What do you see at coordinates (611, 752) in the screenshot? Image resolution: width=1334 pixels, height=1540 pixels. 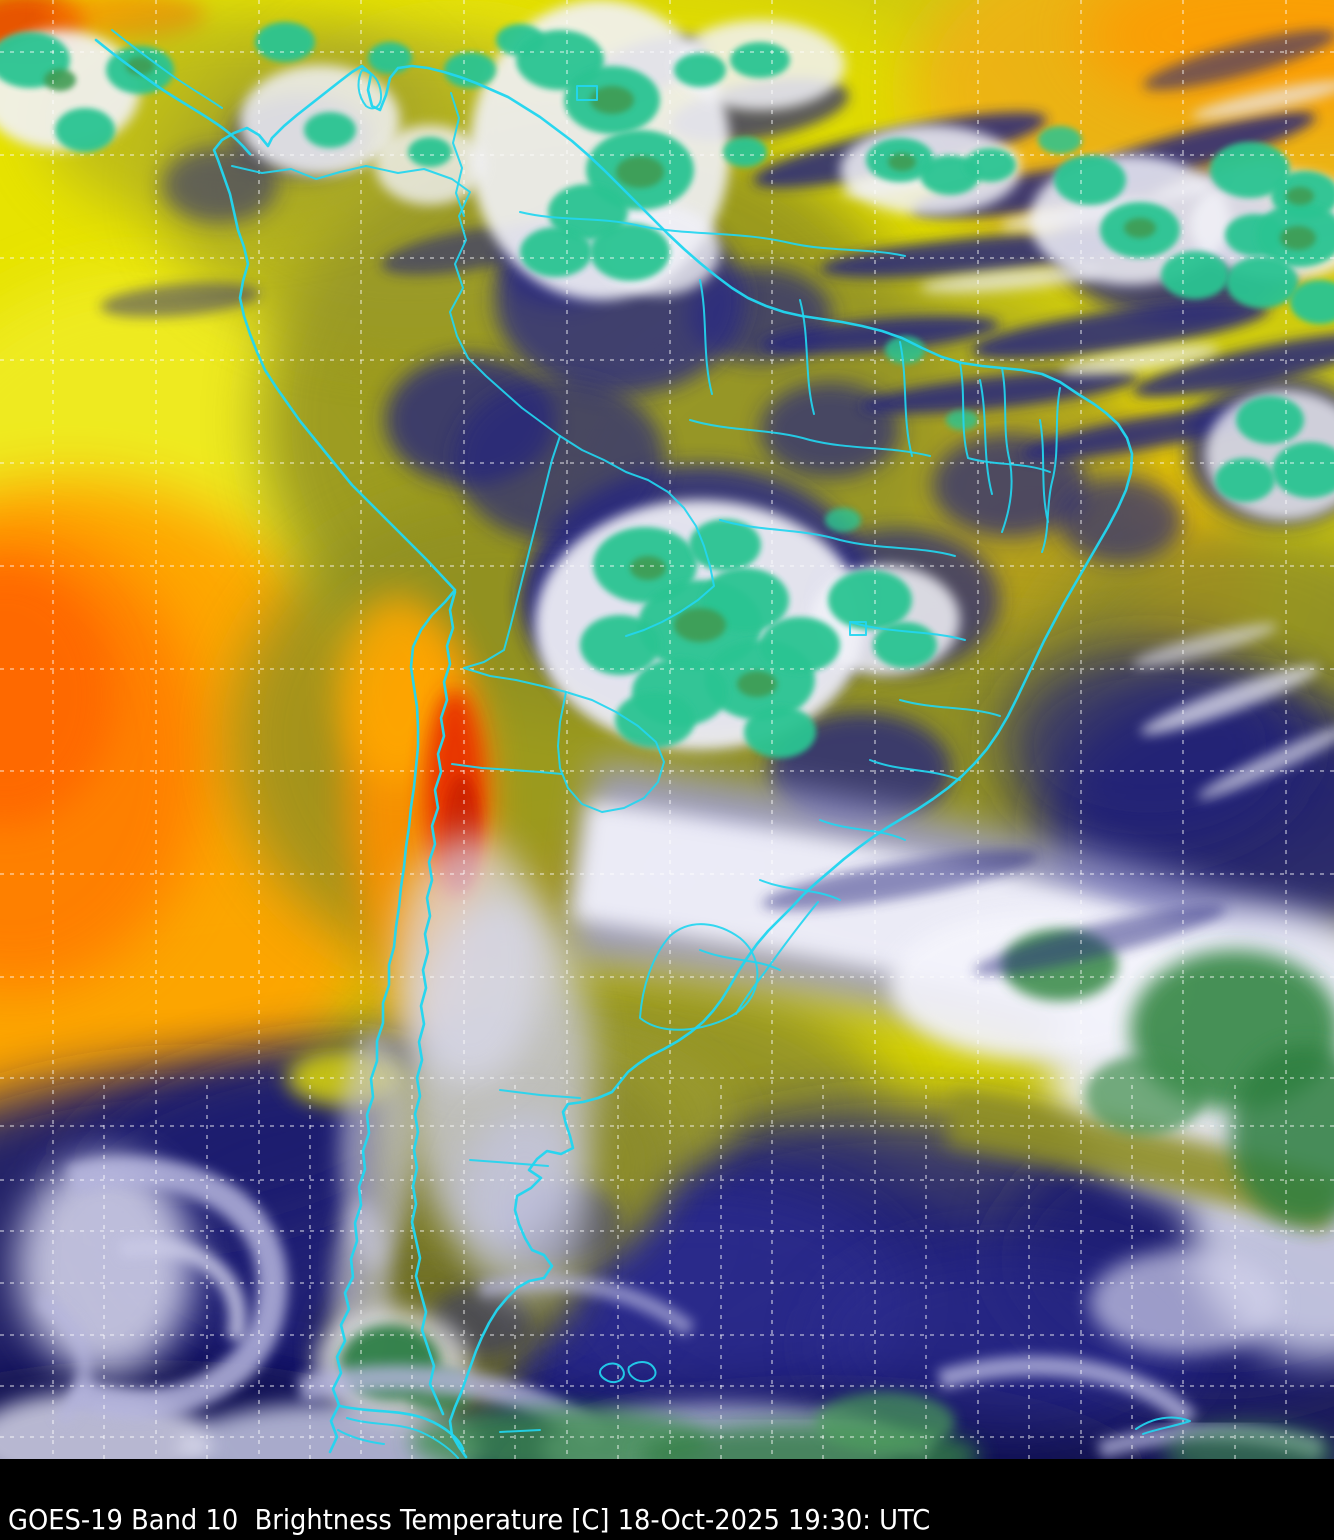 I see `border-paraguay` at bounding box center [611, 752].